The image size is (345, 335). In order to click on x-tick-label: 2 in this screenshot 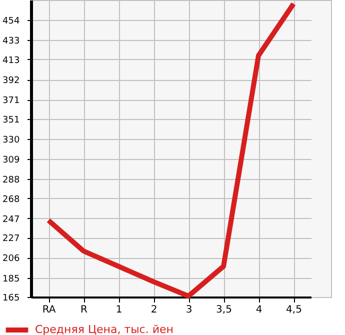, I will do `click(154, 310)`.